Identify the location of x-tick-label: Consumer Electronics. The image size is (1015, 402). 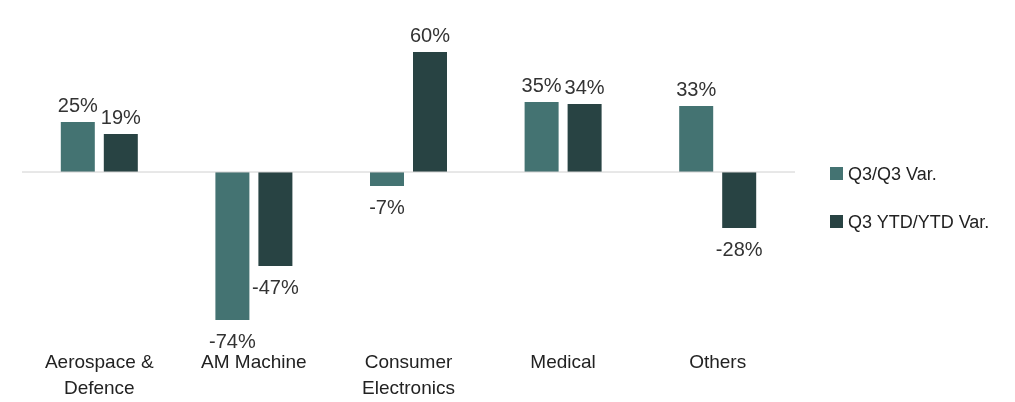
(408, 374).